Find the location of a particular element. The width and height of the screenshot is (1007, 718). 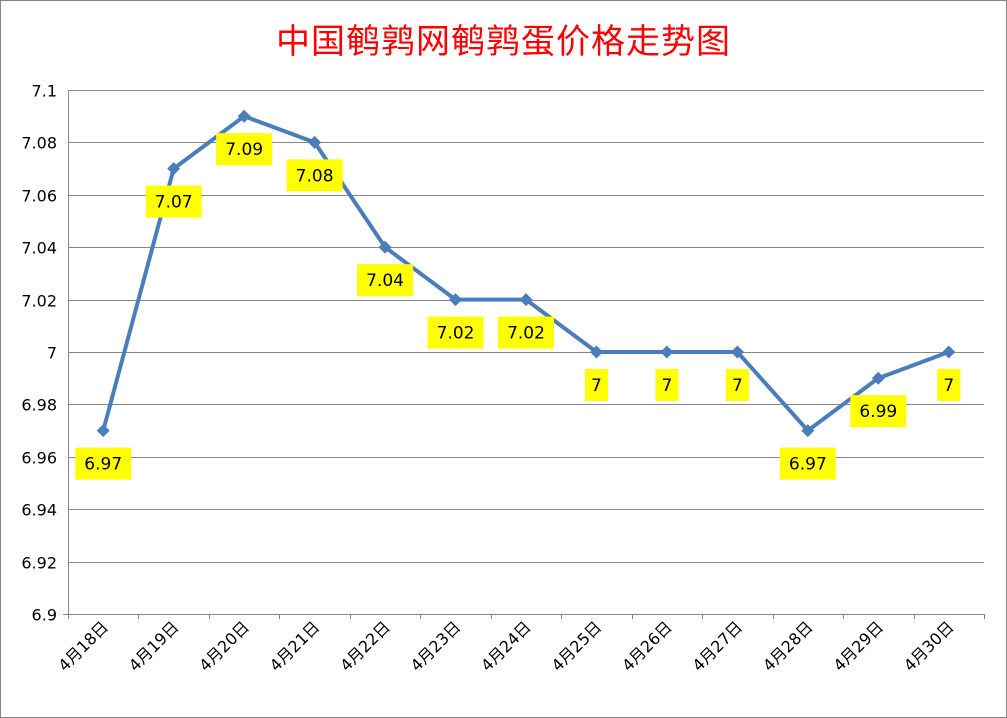

y-tick-label-6: 7.02 is located at coordinates (39, 301).